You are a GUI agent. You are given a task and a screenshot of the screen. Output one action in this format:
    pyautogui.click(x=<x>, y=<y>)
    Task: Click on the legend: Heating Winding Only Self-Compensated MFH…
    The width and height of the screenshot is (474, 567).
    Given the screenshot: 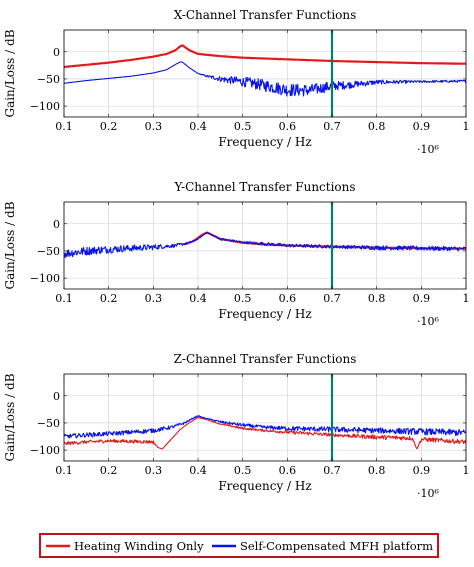 What is the action you would take?
    pyautogui.click(x=239, y=545)
    